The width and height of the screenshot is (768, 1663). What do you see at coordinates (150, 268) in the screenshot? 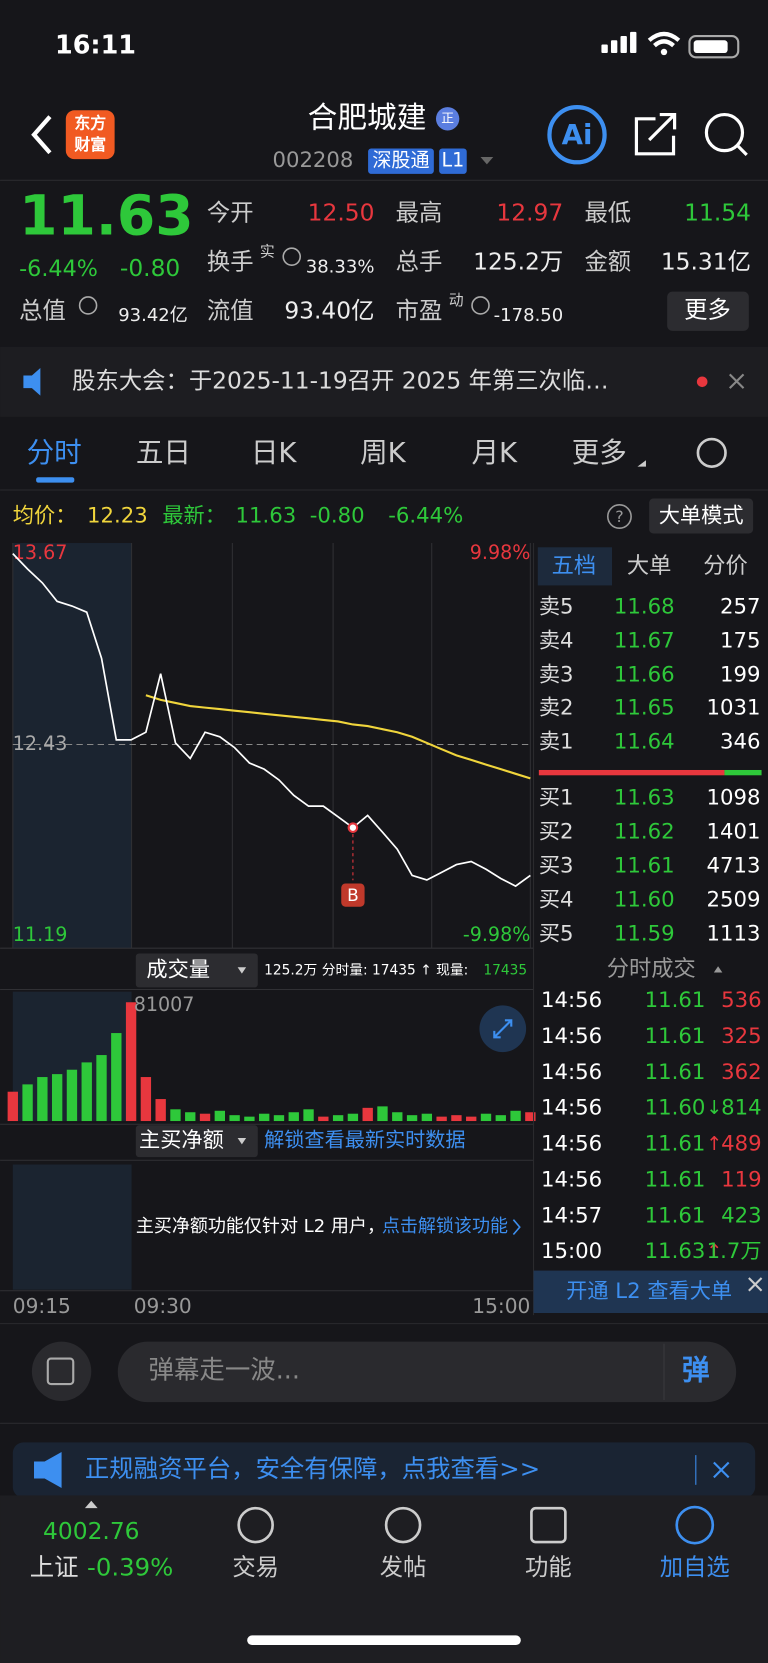
I see `change: -0.80` at bounding box center [150, 268].